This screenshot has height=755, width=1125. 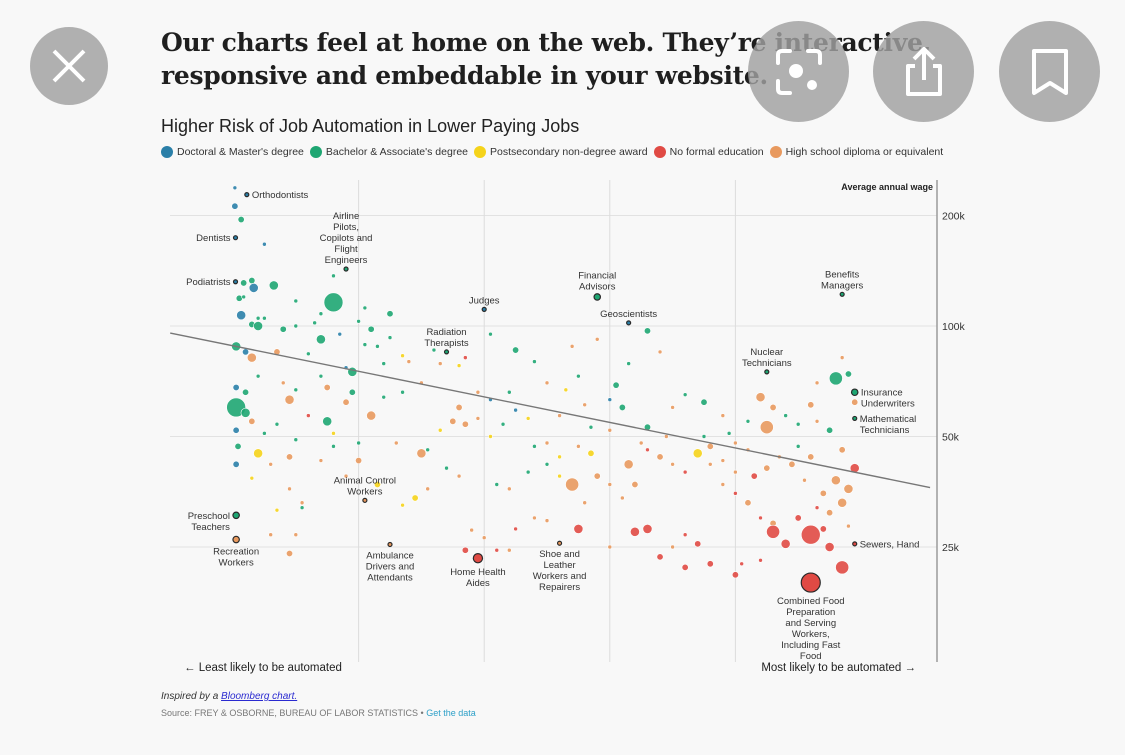 What do you see at coordinates (798, 71) in the screenshot?
I see `lens-button` at bounding box center [798, 71].